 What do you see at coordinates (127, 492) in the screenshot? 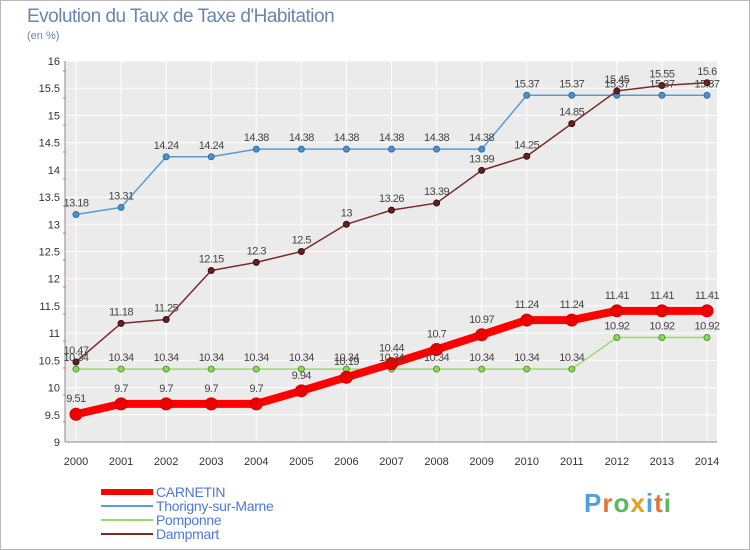
I see `legend-swatch-carnetin` at bounding box center [127, 492].